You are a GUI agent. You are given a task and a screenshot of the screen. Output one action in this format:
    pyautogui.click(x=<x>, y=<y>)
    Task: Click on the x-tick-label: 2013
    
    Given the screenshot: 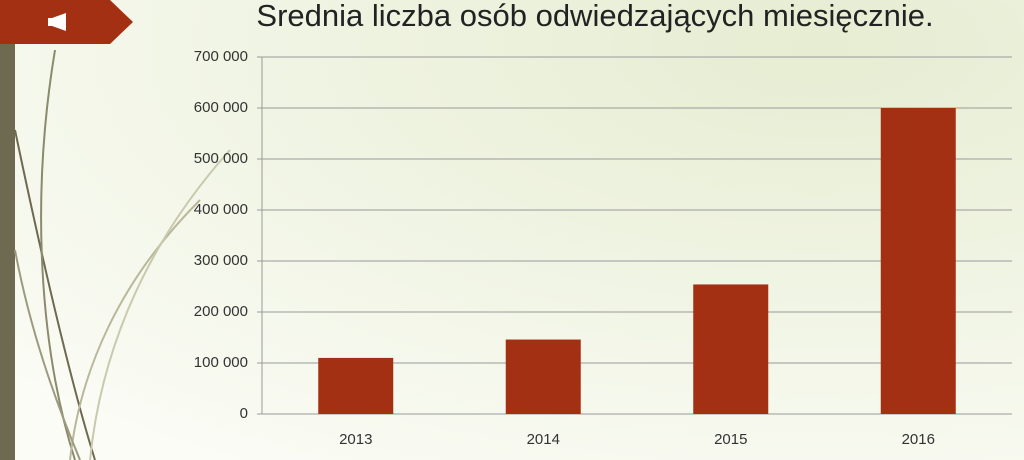 What is the action you would take?
    pyautogui.click(x=355, y=439)
    